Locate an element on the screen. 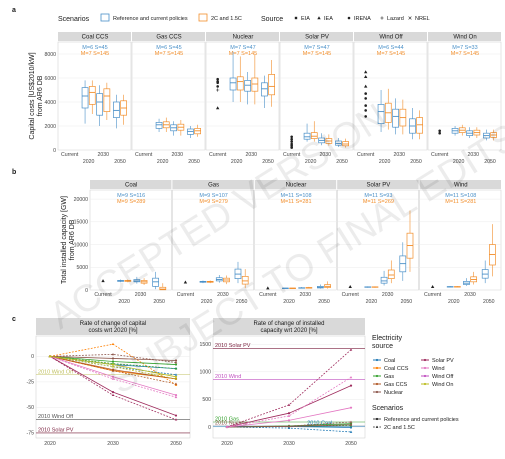  reference-label: 2010 Wind Off is located at coordinates (56, 417).